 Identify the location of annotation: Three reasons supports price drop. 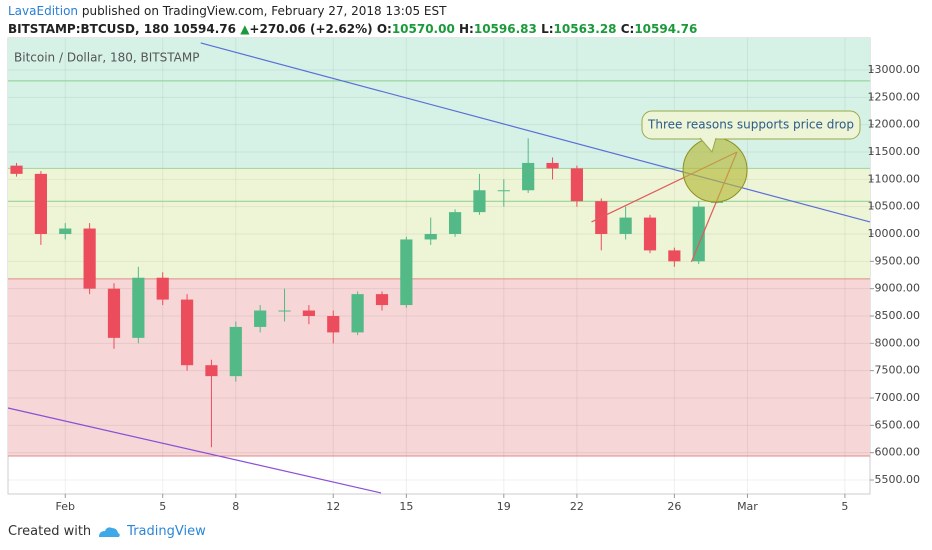
(750, 125).